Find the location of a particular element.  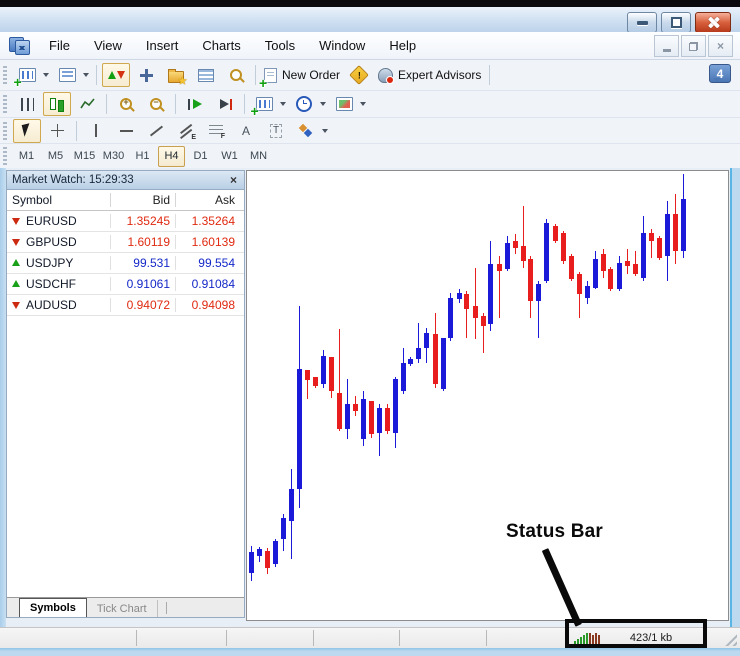

templates-button is located at coordinates (344, 104).